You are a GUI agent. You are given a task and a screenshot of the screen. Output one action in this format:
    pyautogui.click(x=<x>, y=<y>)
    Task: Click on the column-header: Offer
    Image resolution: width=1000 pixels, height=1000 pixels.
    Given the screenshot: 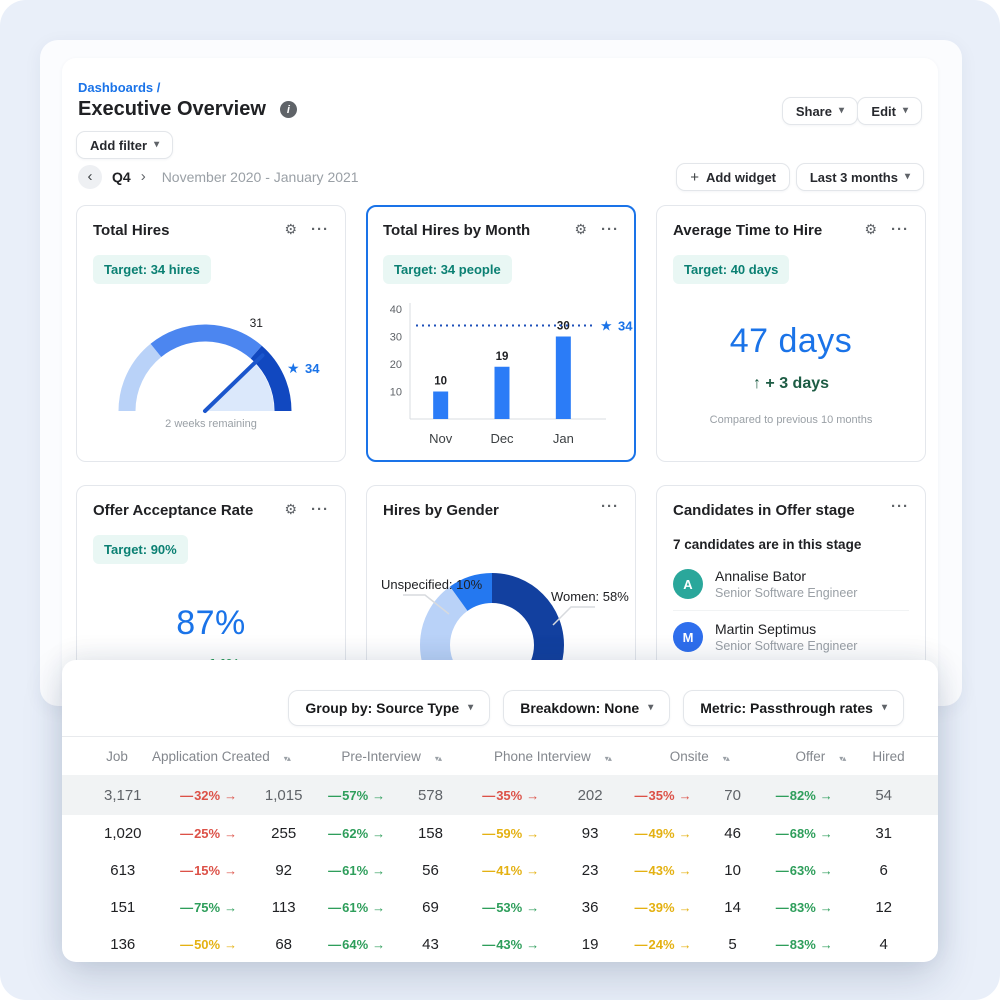 What is the action you would take?
    pyautogui.click(x=810, y=756)
    